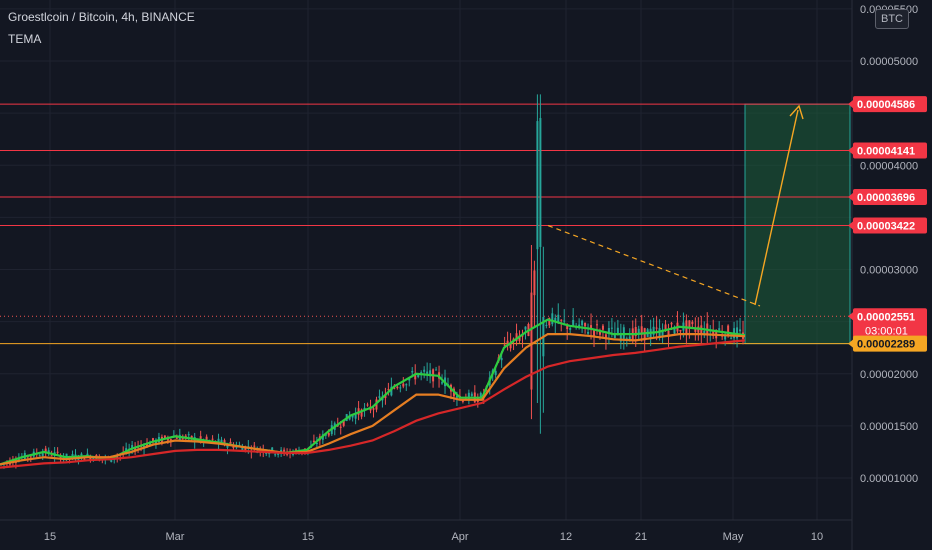  I want to click on x-tick-label: Mar, so click(175, 537).